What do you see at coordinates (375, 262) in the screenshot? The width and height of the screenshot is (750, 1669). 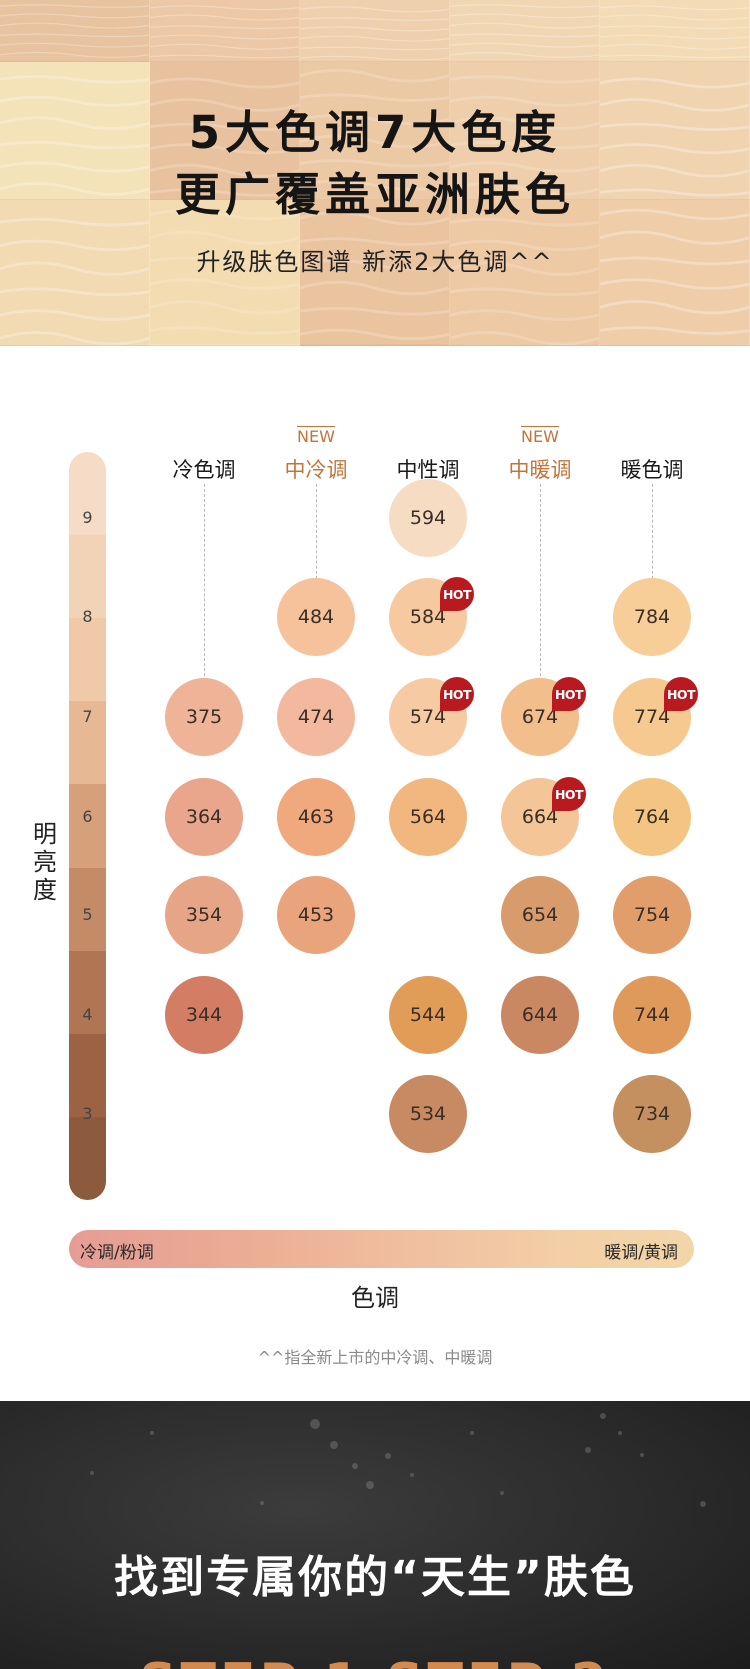 I see `hero-subtitle: 升级肤色图谱 新添2大色调^^` at bounding box center [375, 262].